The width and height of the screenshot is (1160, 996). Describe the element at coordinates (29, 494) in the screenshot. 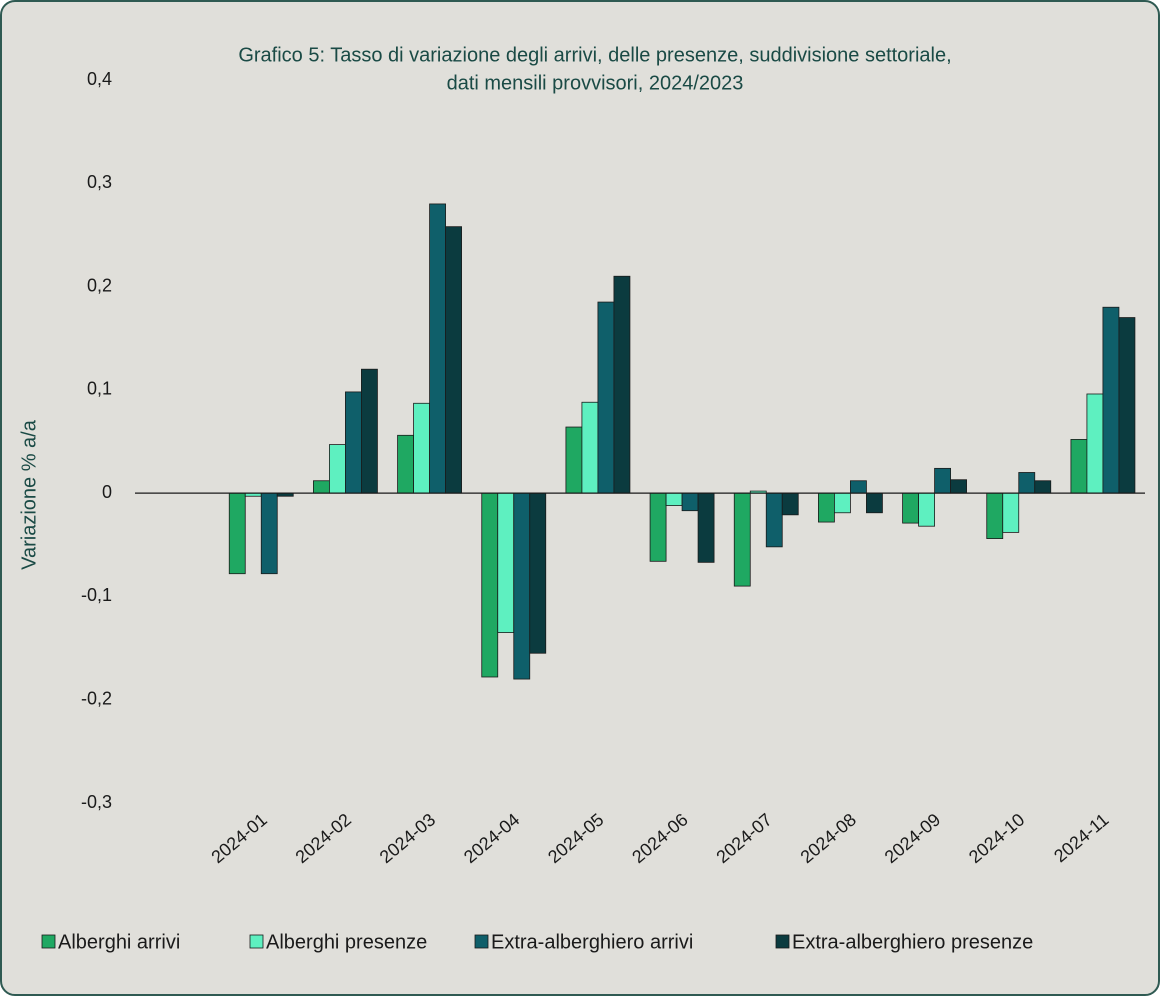

I see `y-axis-title: Variazione % a/a` at that location.